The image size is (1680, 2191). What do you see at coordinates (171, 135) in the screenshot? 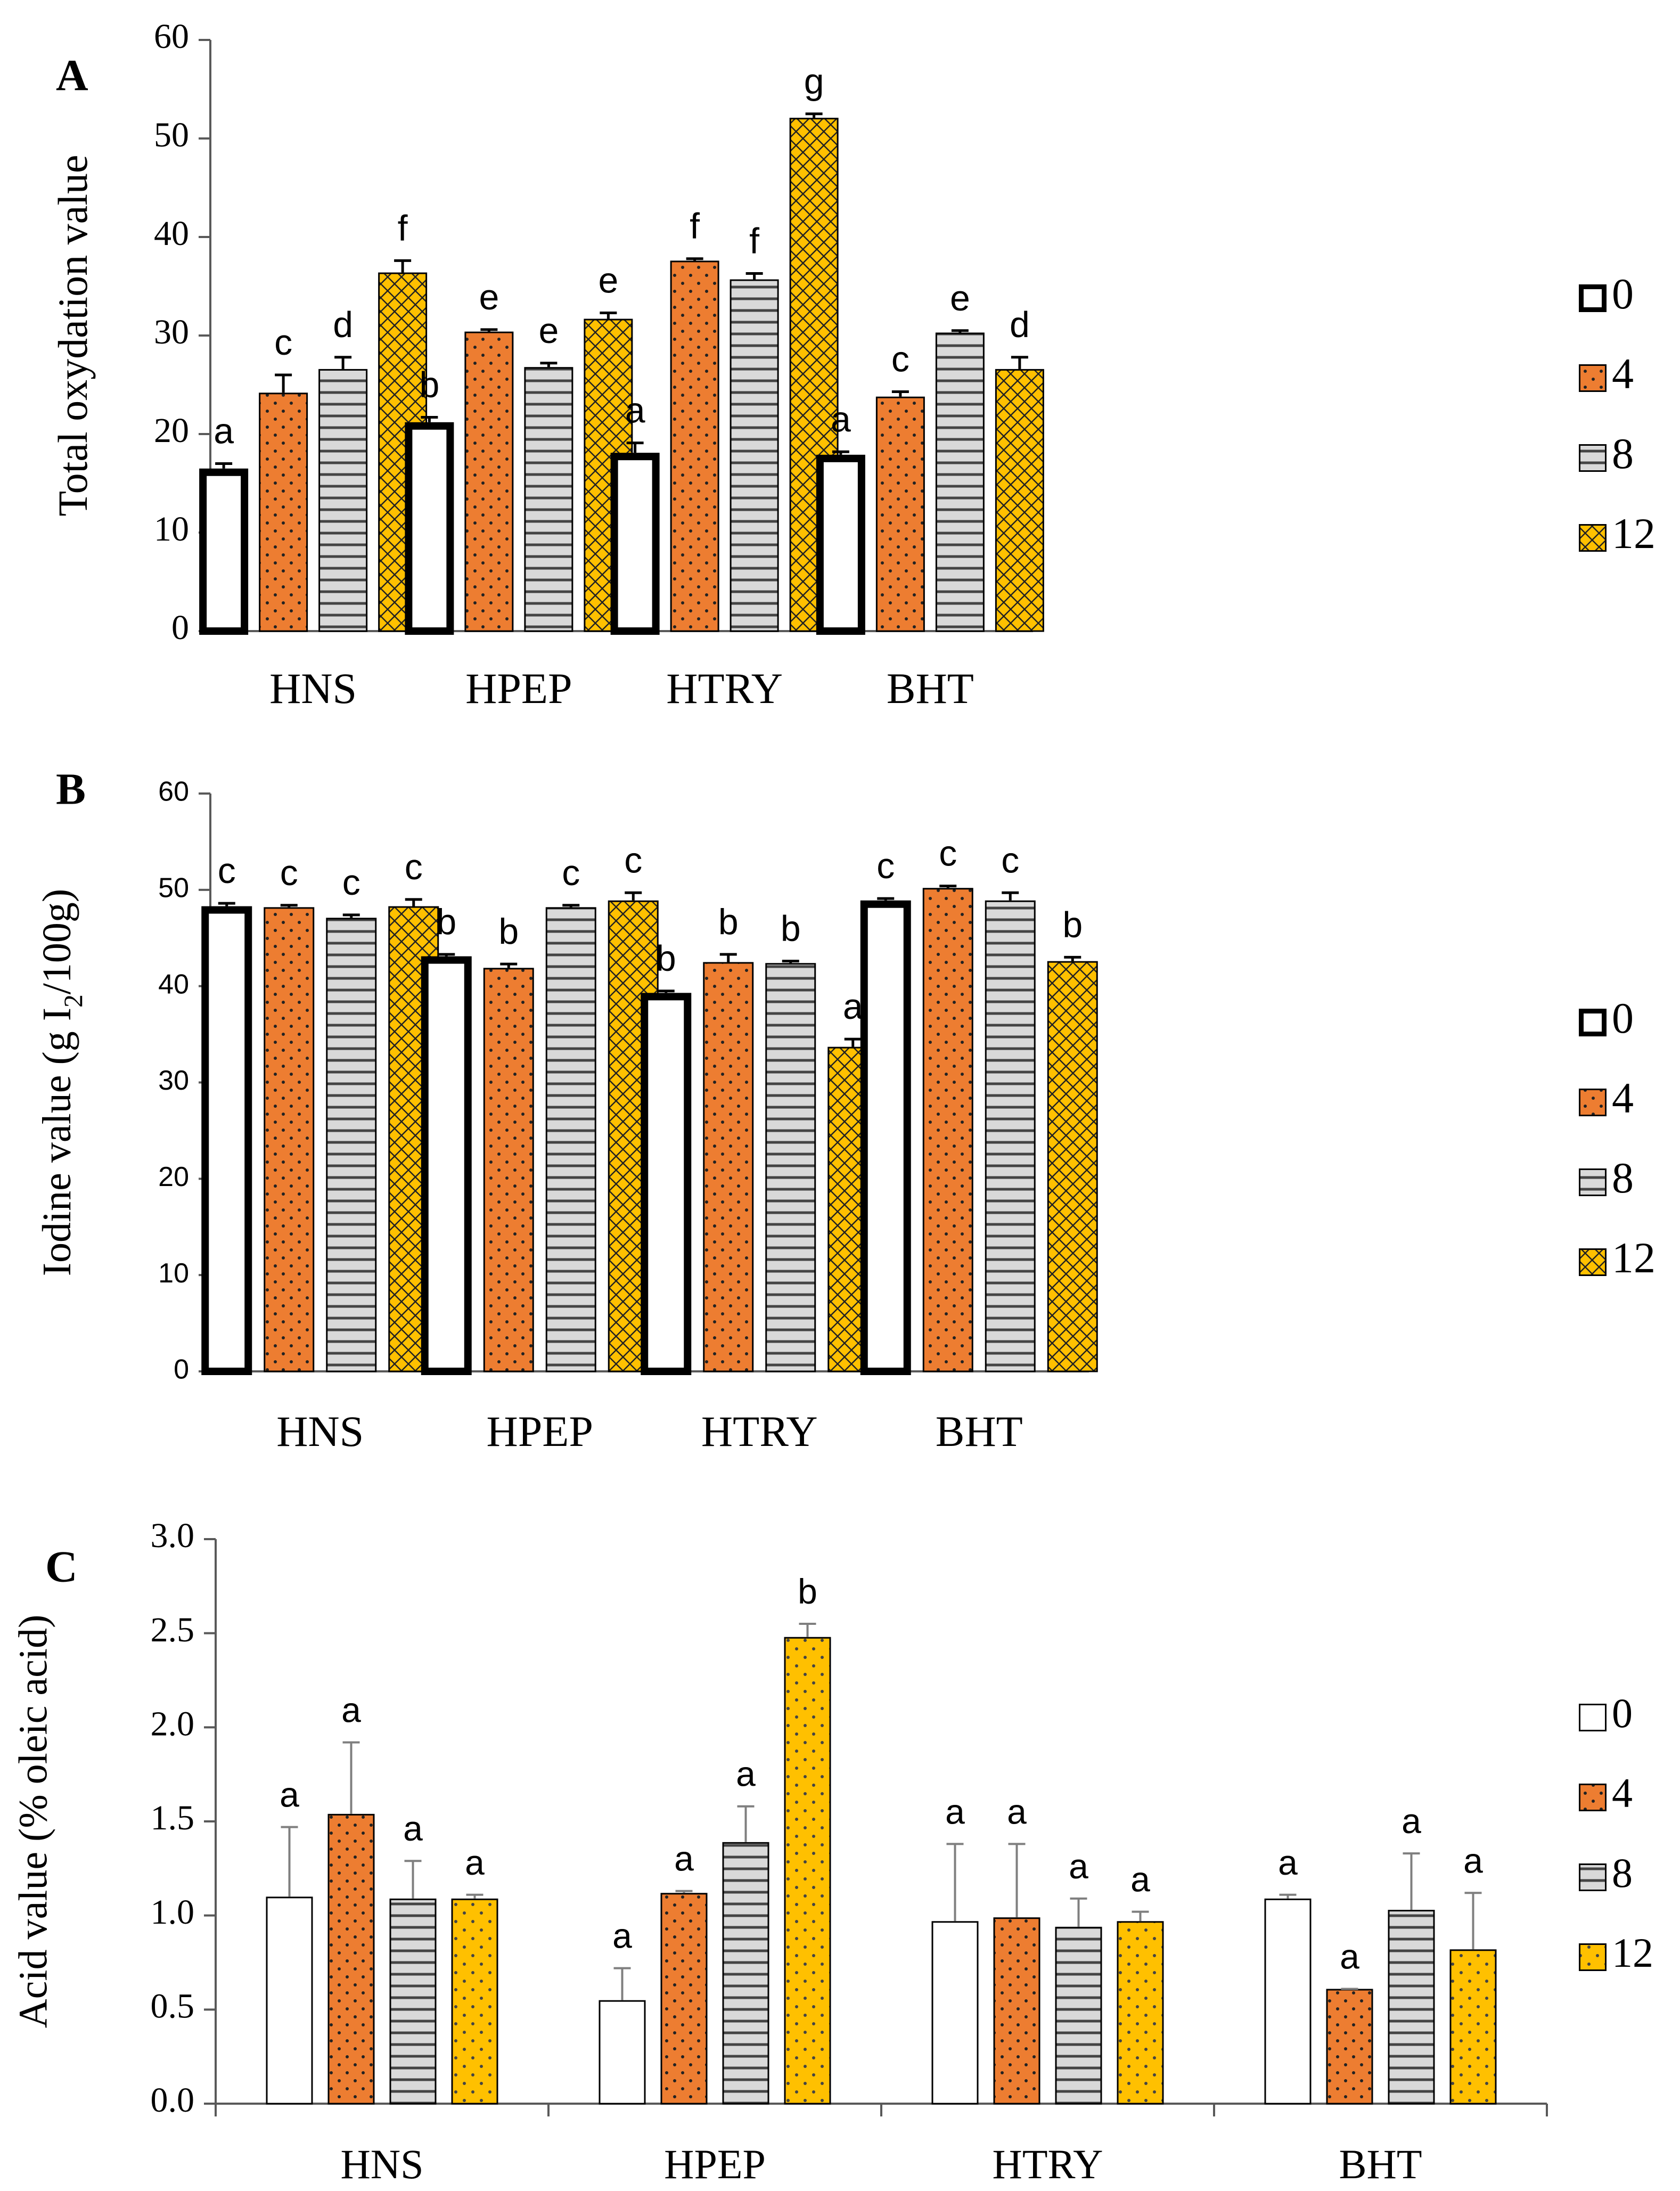
I see `y-tick-label: 50` at bounding box center [171, 135].